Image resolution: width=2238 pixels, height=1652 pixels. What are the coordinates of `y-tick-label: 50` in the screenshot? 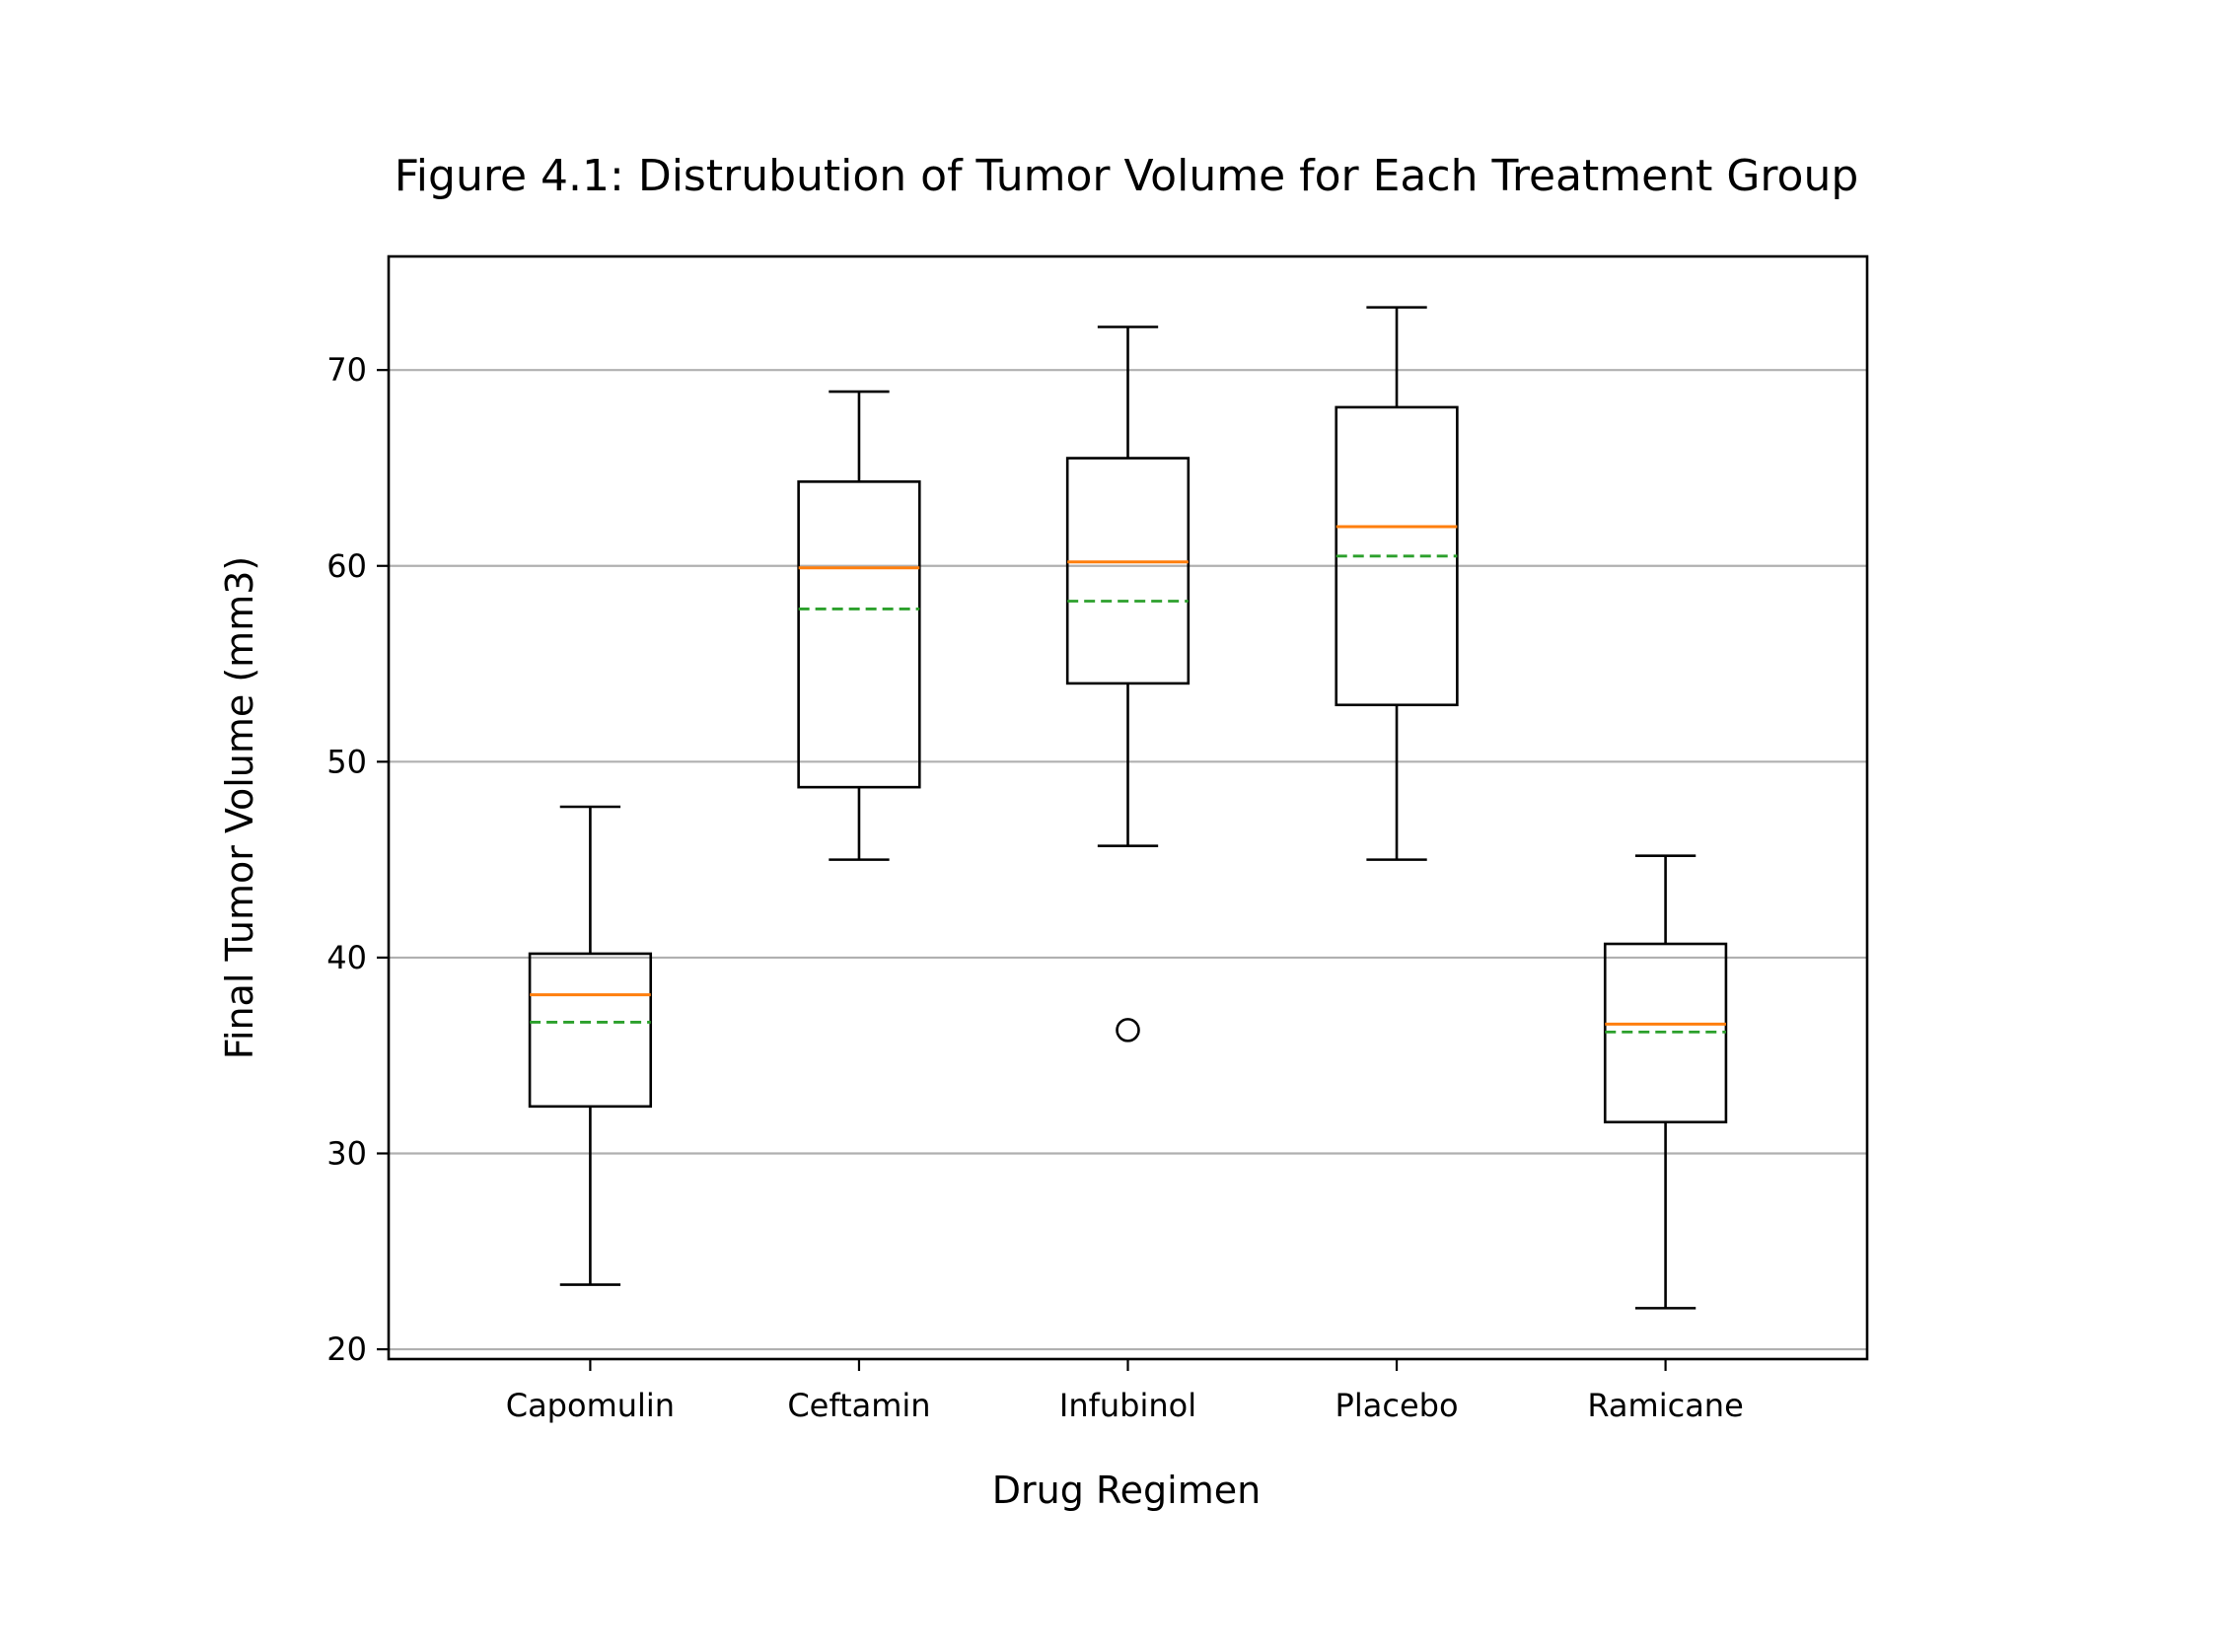 It's located at (346, 762).